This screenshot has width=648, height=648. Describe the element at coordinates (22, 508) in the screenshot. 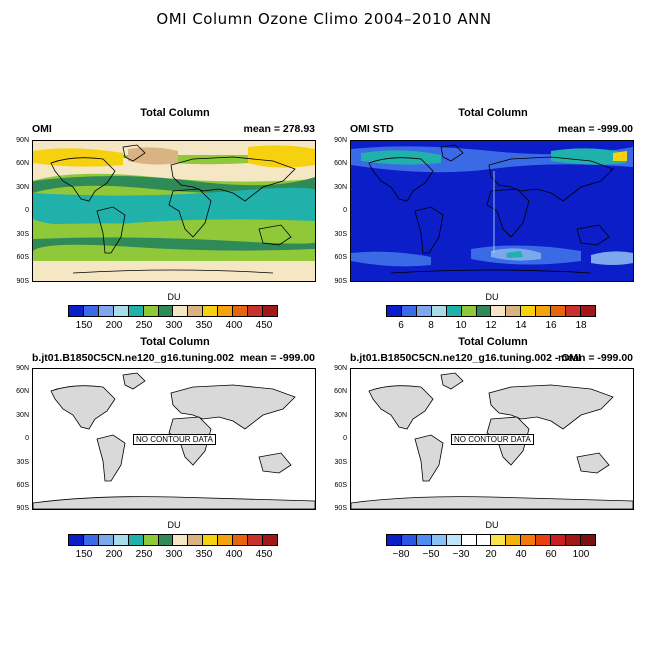

I see `panel-3-lat-90s: 90S` at that location.